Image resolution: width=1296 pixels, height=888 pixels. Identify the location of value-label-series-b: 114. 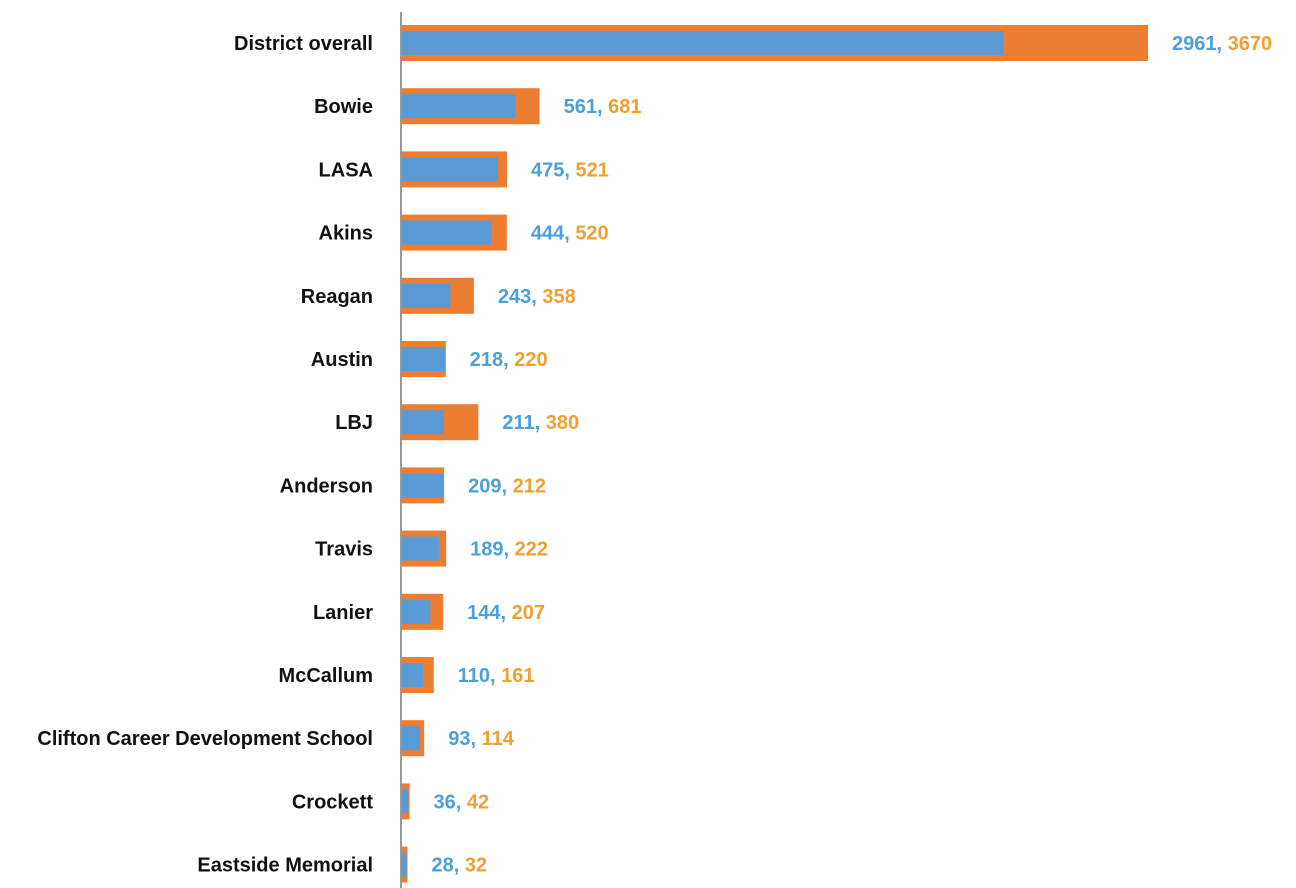
(498, 739).